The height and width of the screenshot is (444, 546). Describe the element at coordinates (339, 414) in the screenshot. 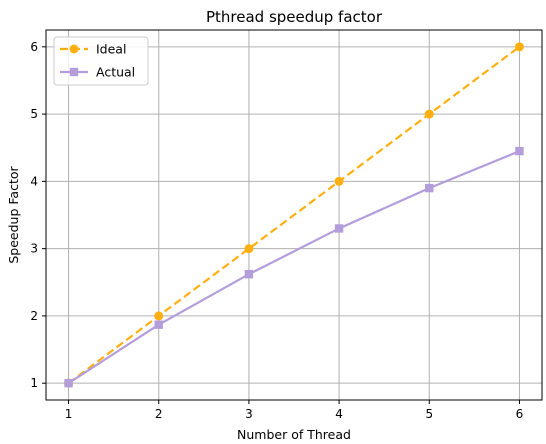

I see `x-tick-label: 4` at that location.